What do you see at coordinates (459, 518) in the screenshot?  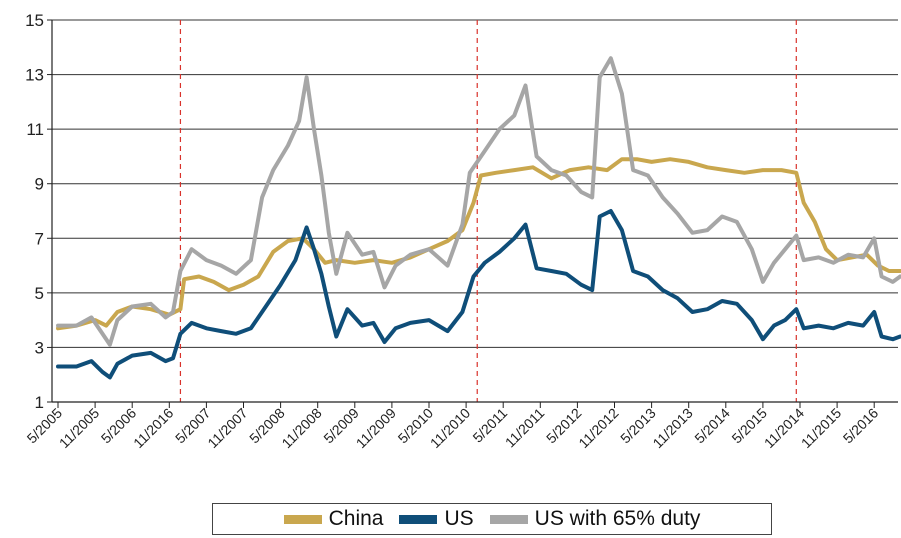 I see `legend-label-us: US` at bounding box center [459, 518].